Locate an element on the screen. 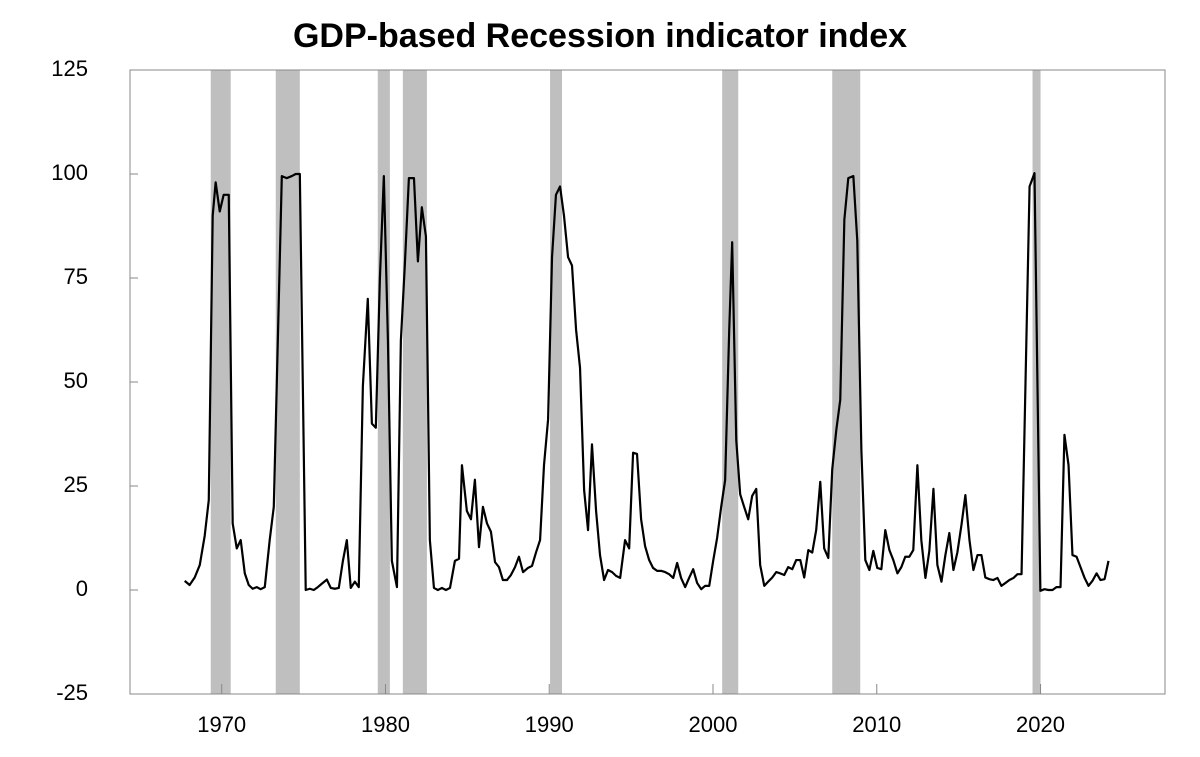 The image size is (1200, 757). y-tick-label: 0 is located at coordinates (82, 588).